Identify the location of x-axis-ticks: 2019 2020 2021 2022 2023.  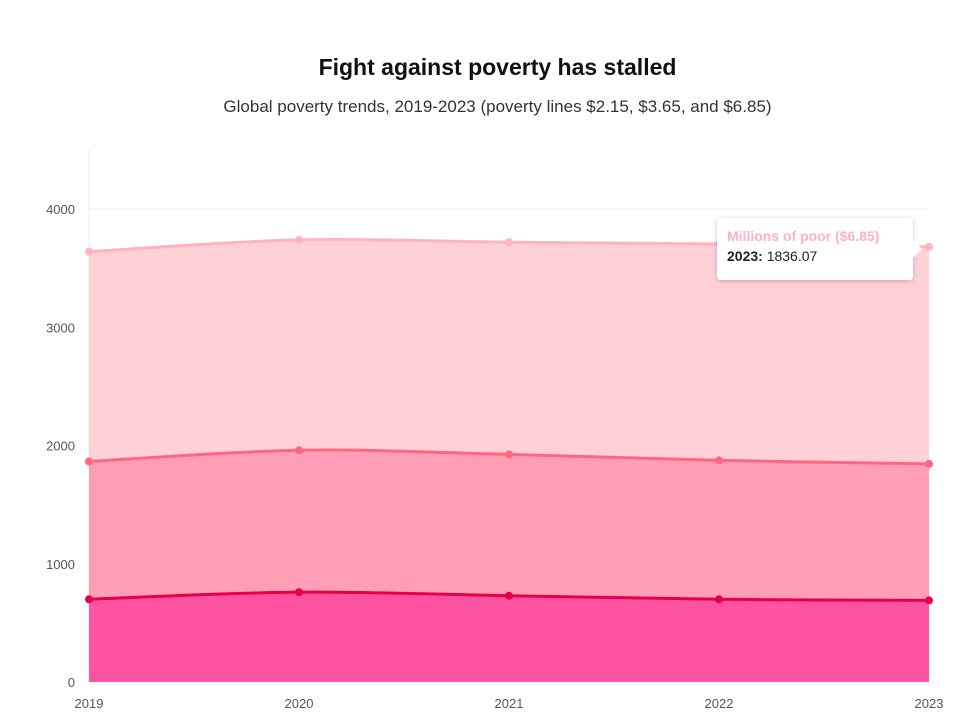
(509, 703).